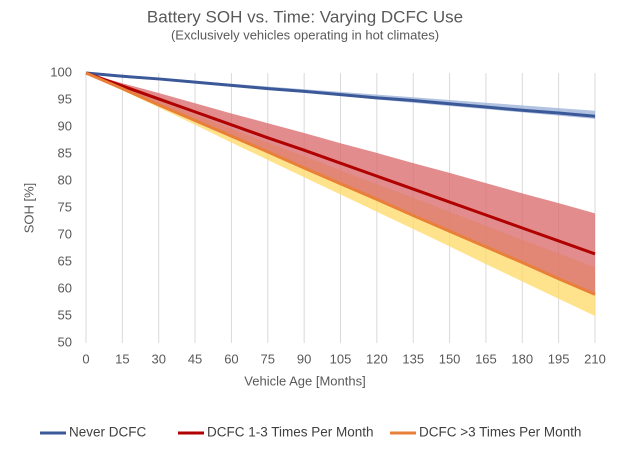 The height and width of the screenshot is (454, 620). Describe the element at coordinates (85, 358) in the screenshot. I see `x-tick-label: 0` at that location.